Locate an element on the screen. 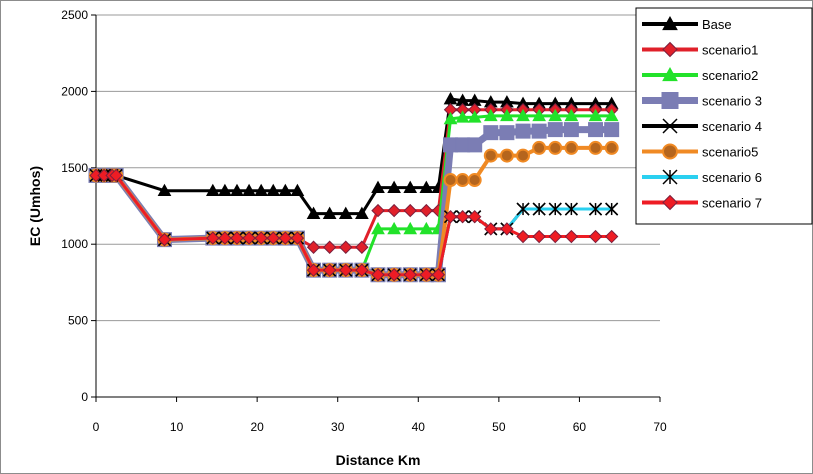  legend-item: Base is located at coordinates (687, 23).